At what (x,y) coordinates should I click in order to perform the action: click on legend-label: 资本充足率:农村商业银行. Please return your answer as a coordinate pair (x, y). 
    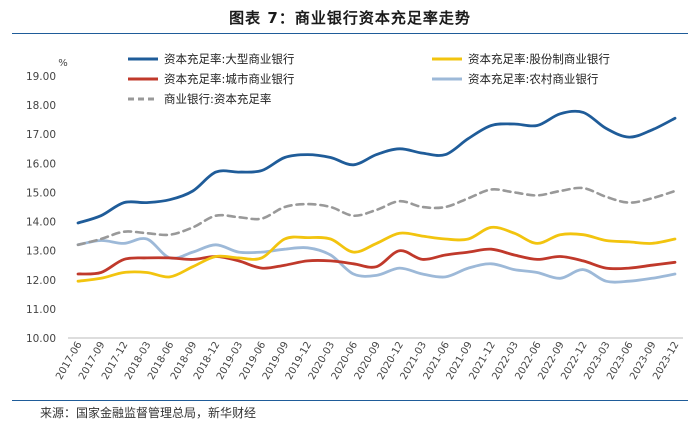
    Looking at the image, I should click on (533, 79).